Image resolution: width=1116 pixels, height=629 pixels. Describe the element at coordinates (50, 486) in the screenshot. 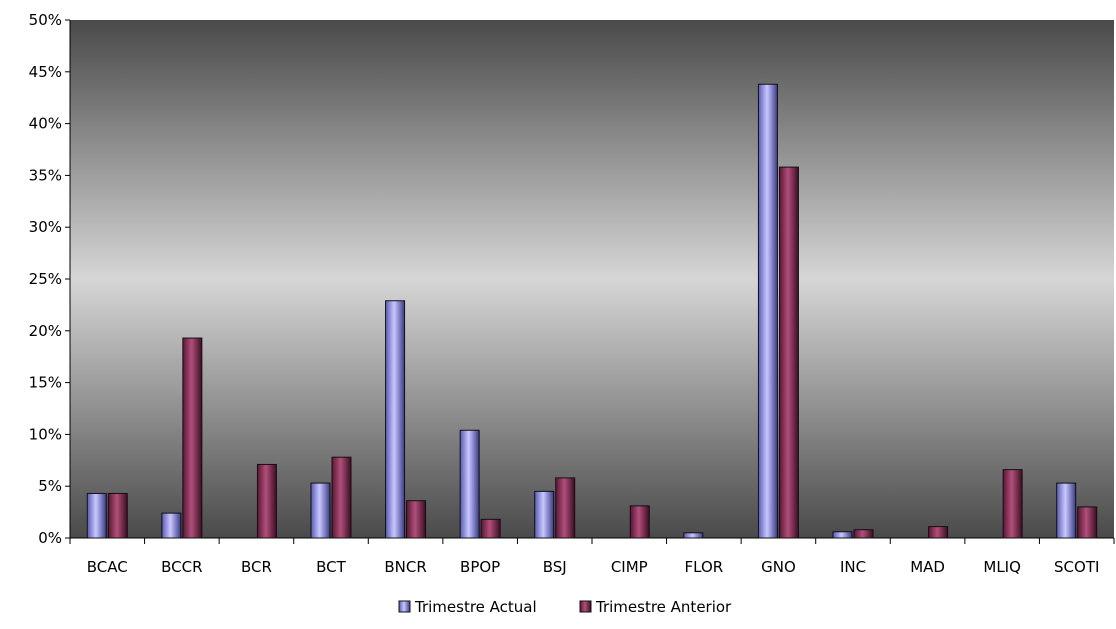

I see `y-tick-label: 5%` at that location.